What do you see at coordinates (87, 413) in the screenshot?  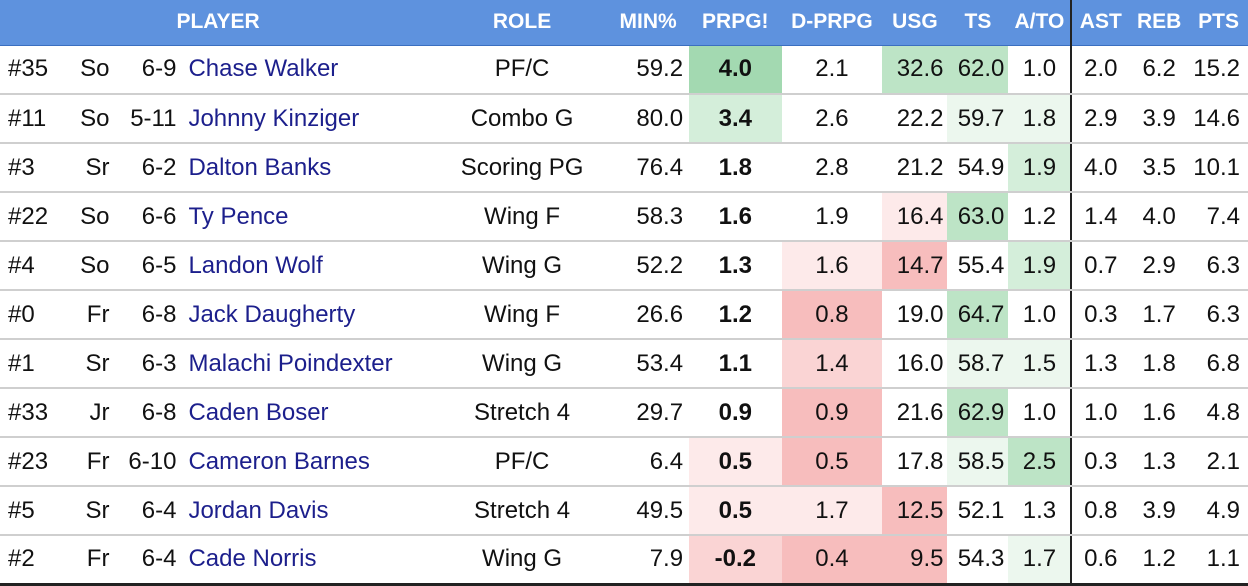 I see `player-class: Jr` at bounding box center [87, 413].